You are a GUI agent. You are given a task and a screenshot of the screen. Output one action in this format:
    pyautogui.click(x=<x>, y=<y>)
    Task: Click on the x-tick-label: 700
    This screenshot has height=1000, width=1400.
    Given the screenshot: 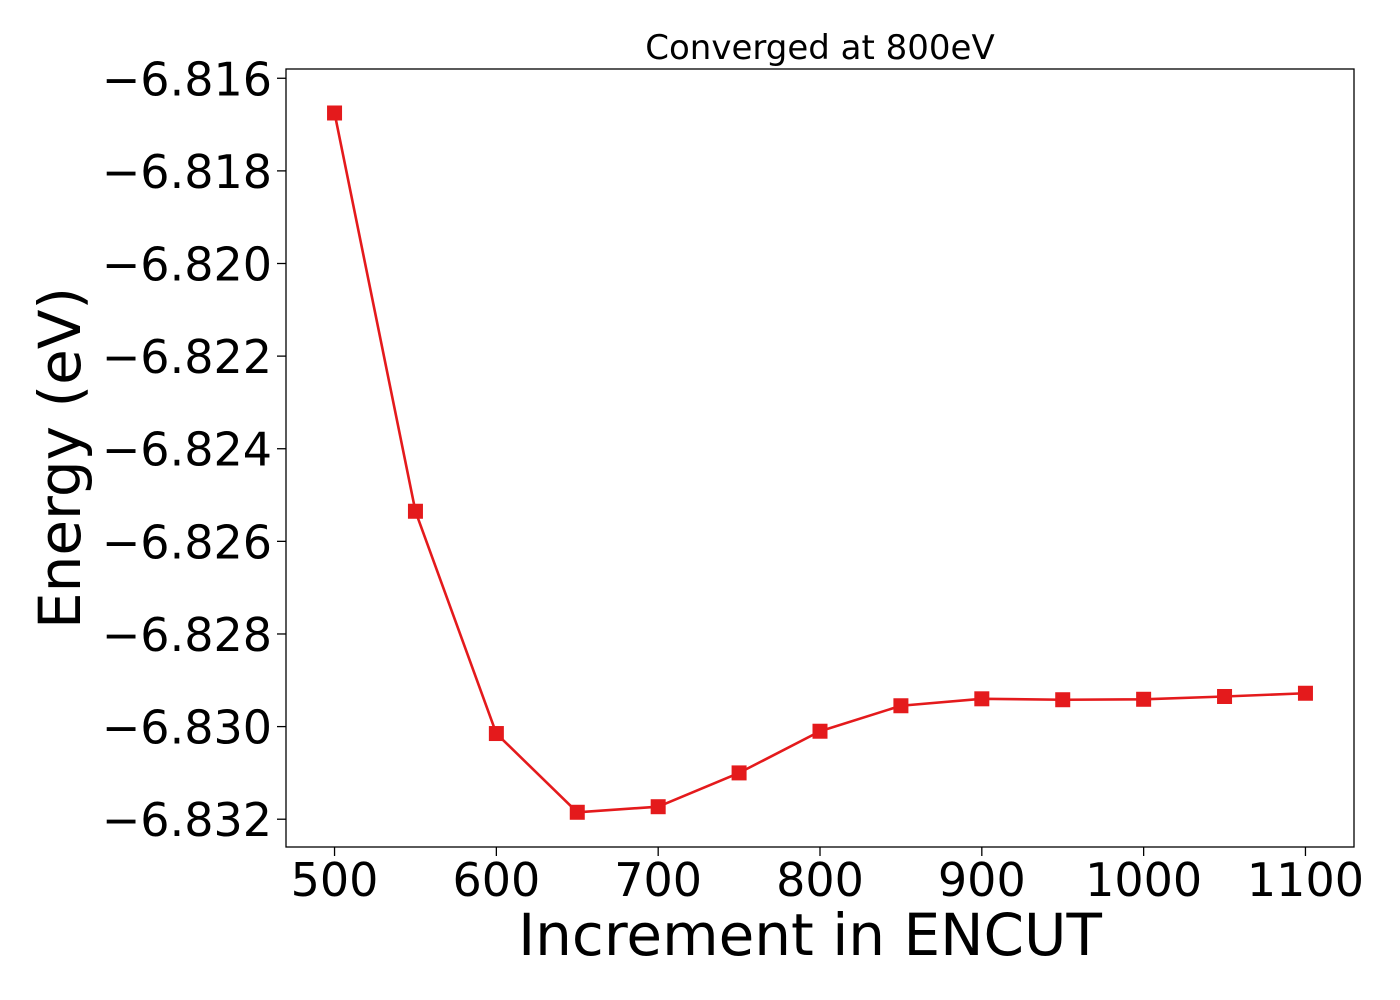 What is the action you would take?
    pyautogui.click(x=658, y=880)
    